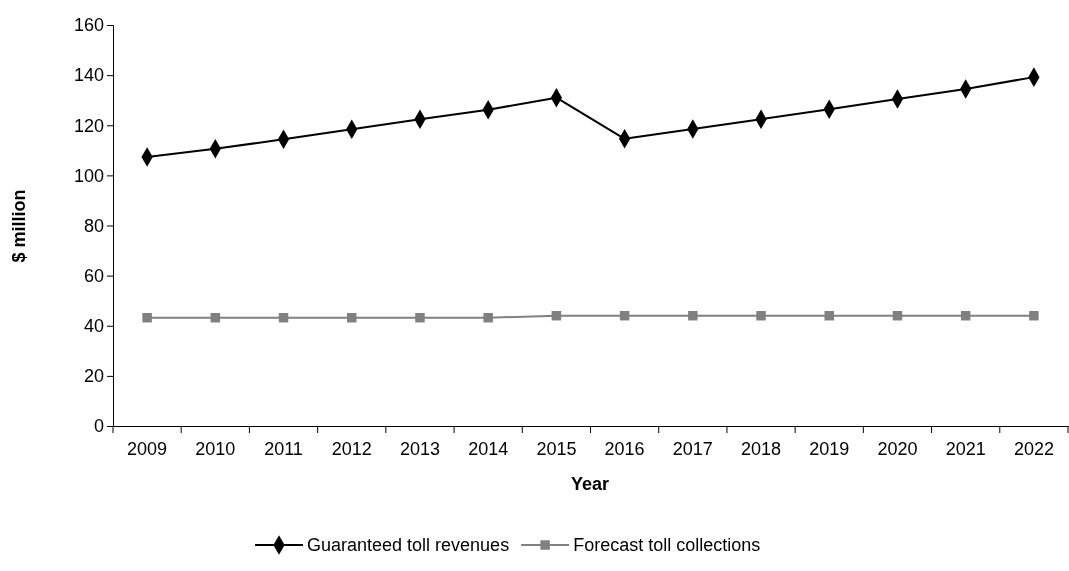 Image resolution: width=1069 pixels, height=571 pixels. What do you see at coordinates (556, 448) in the screenshot?
I see `x-tick-label: 2015` at bounding box center [556, 448].